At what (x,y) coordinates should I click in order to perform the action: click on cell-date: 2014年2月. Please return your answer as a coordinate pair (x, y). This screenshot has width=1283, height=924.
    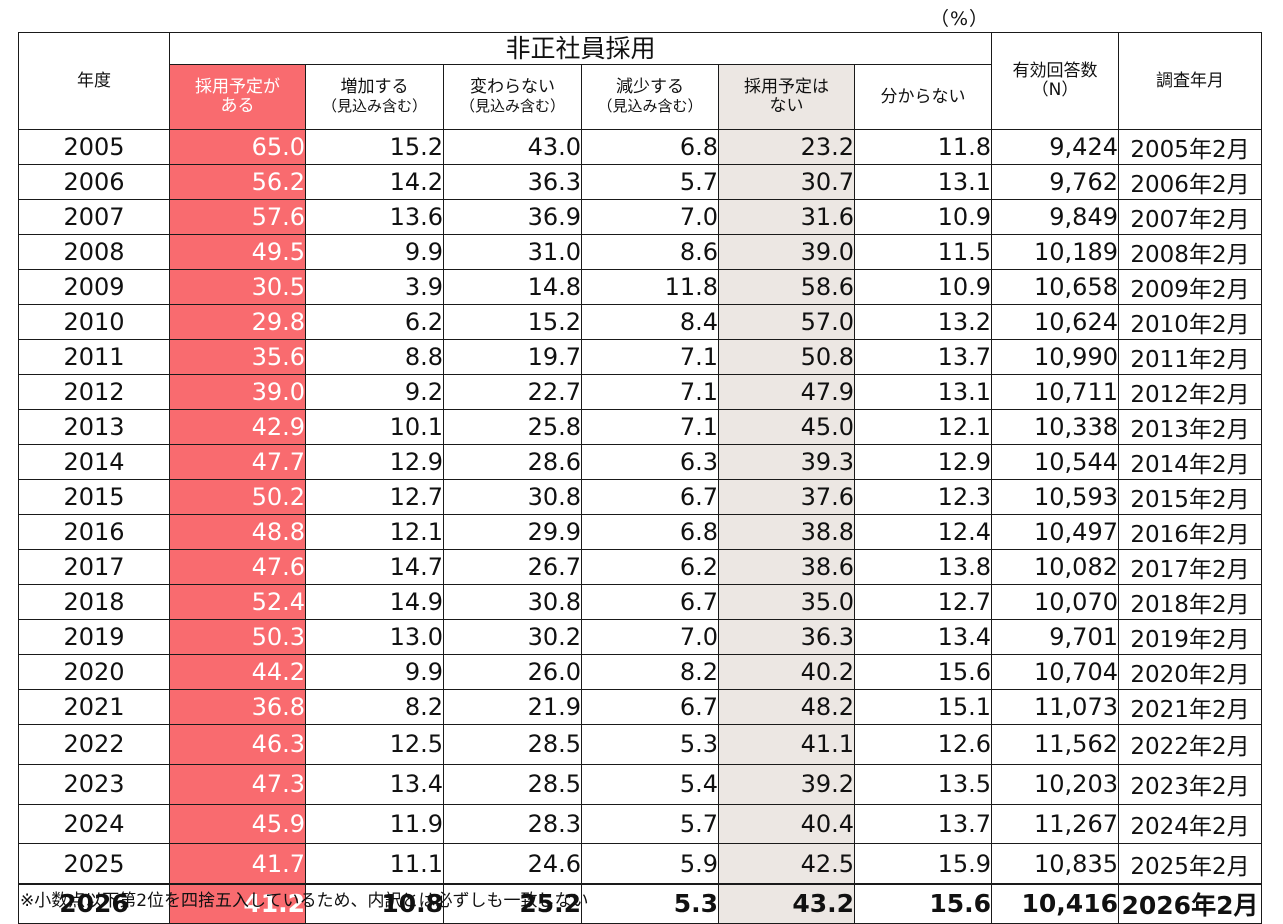
    Looking at the image, I should click on (1190, 462).